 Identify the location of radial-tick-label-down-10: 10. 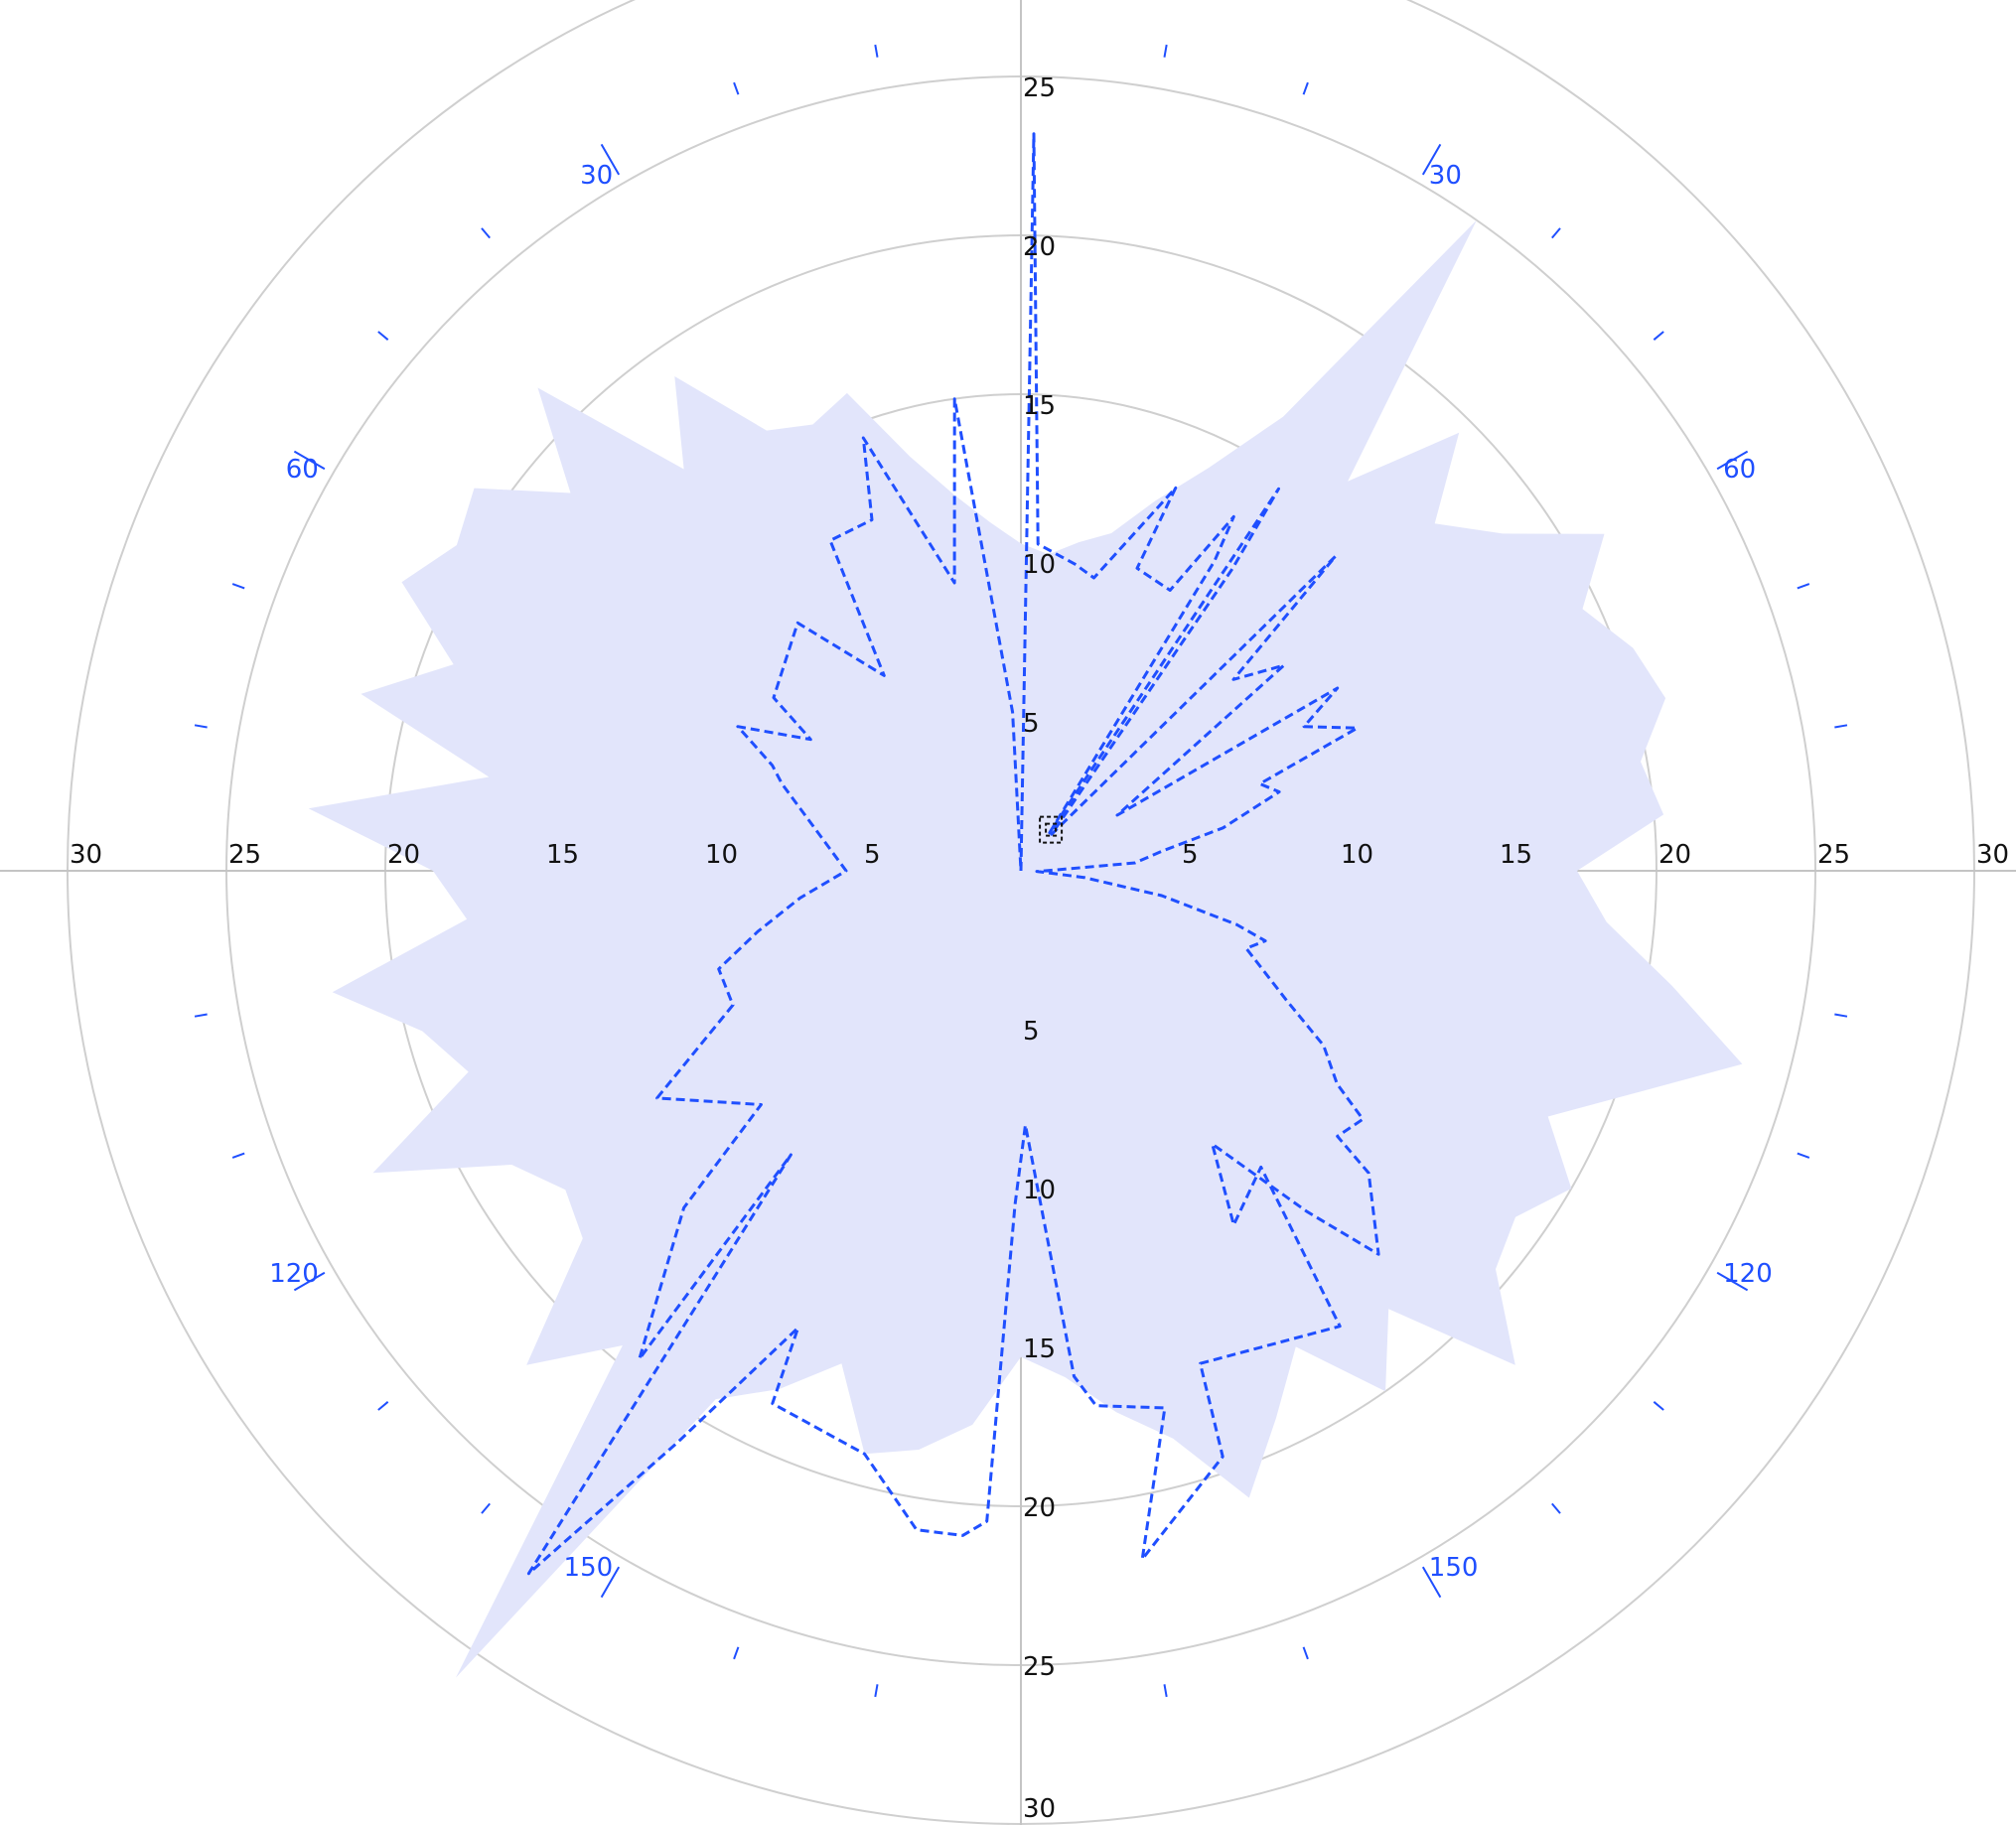
(1039, 1190).